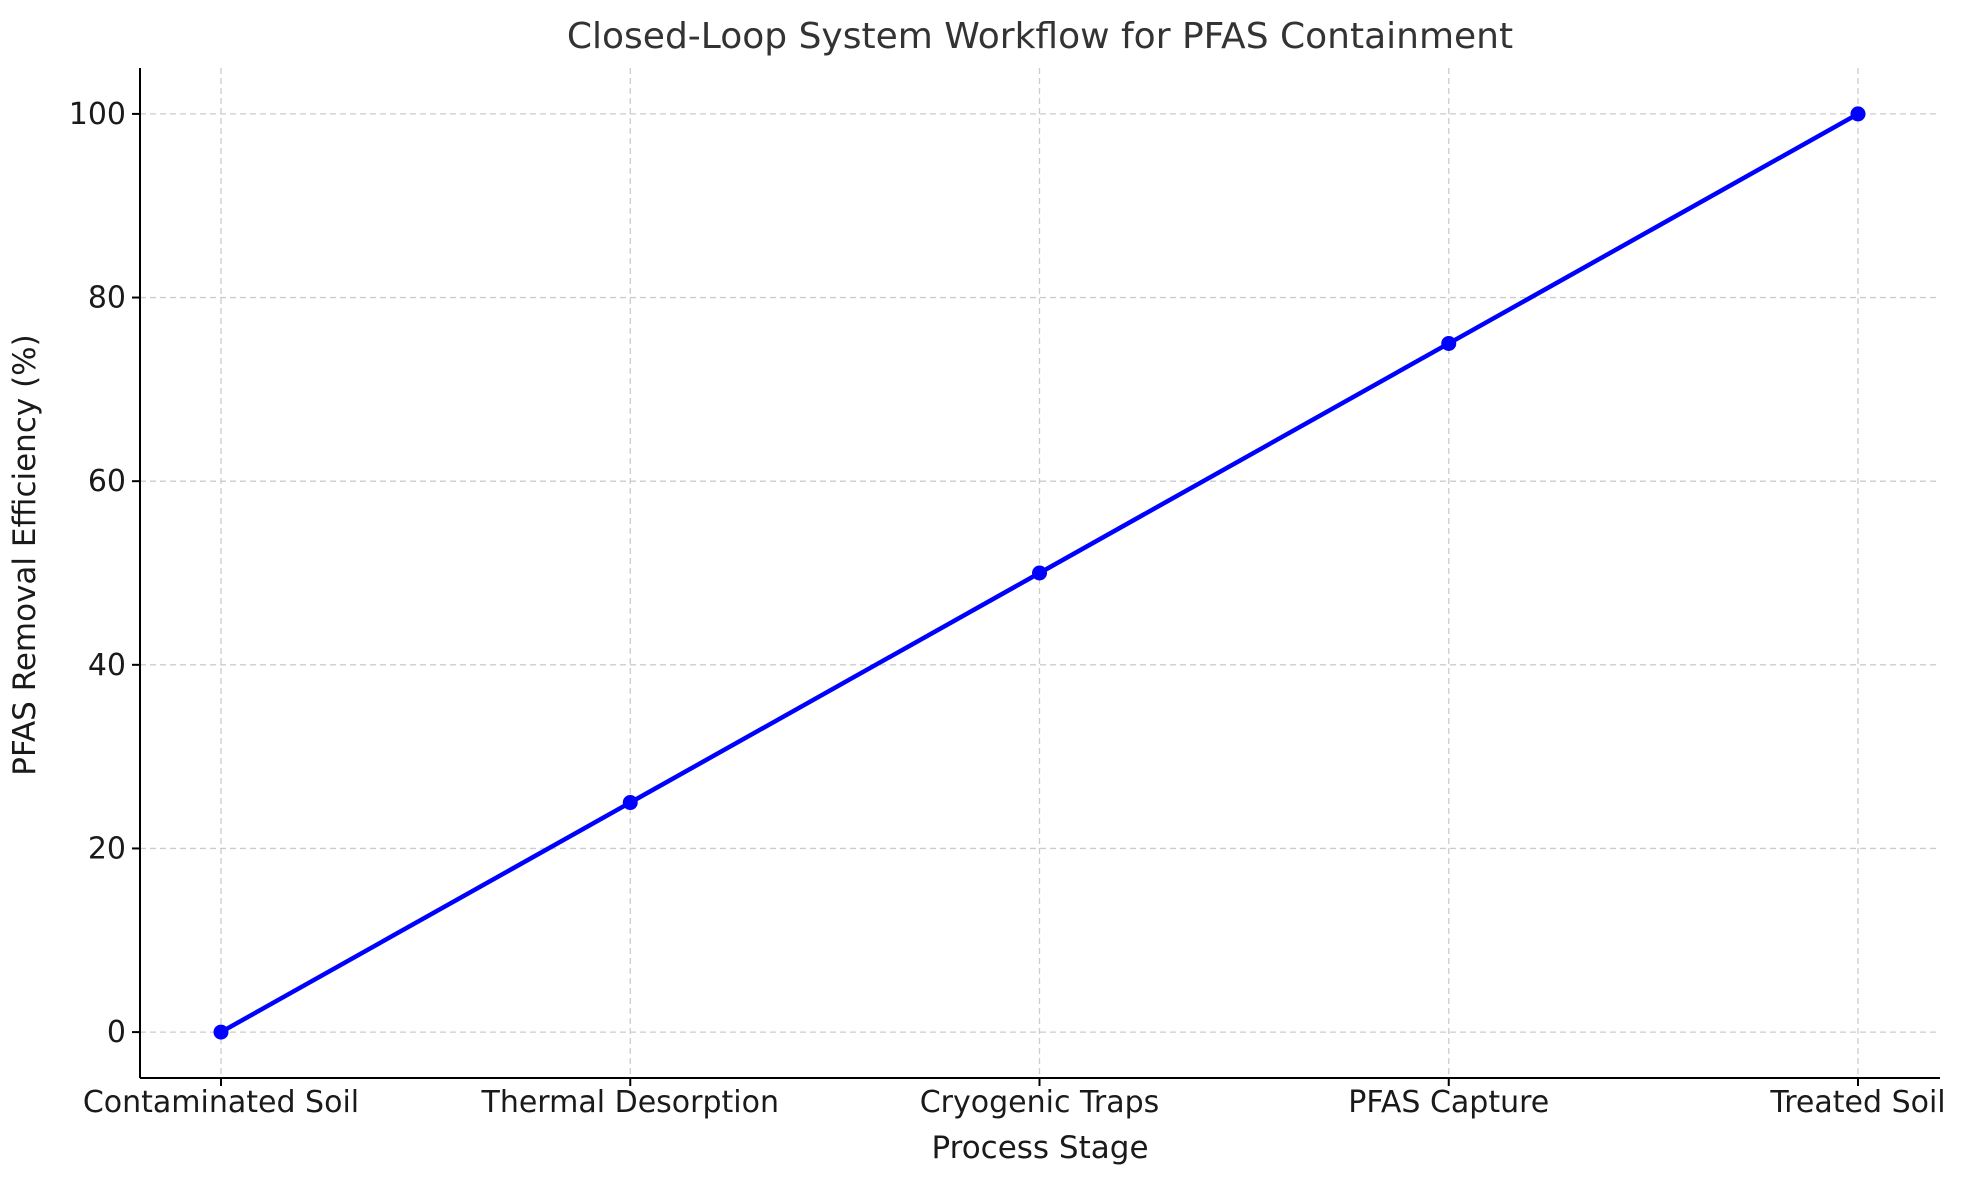 Image resolution: width=1968 pixels, height=1180 pixels. Describe the element at coordinates (1040, 1102) in the screenshot. I see `x-tick-label: Cryogenic Traps` at that location.